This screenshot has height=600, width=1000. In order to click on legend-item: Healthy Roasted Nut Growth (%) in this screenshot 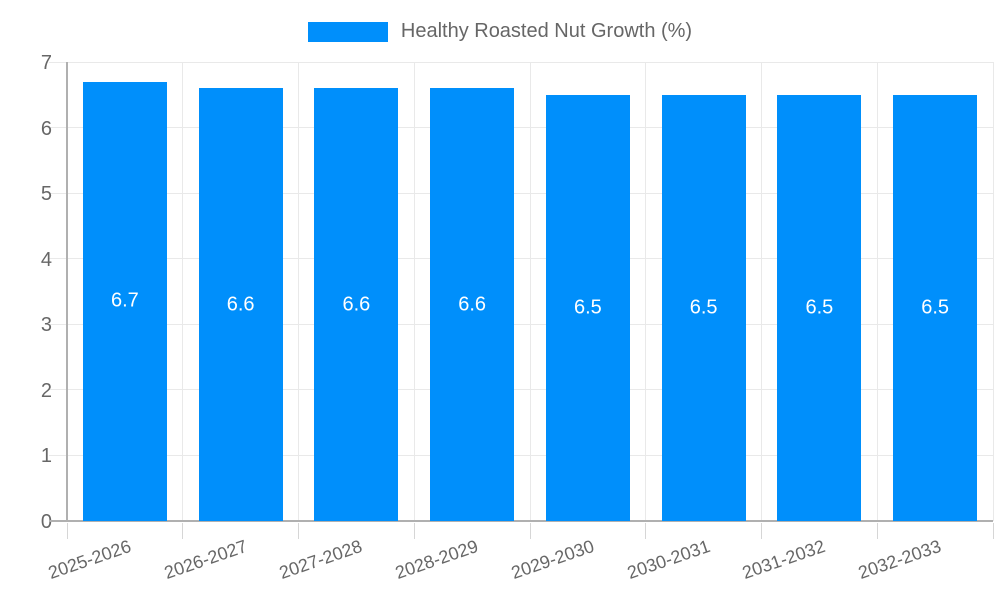, I will do `click(500, 31)`.